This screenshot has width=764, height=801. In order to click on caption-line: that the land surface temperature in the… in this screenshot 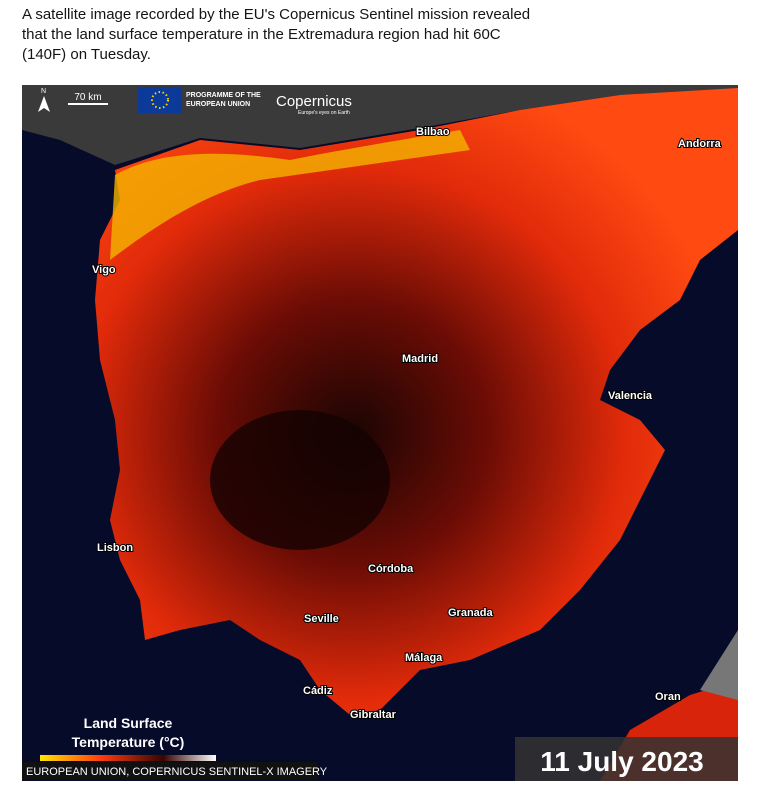, I will do `click(261, 34)`.